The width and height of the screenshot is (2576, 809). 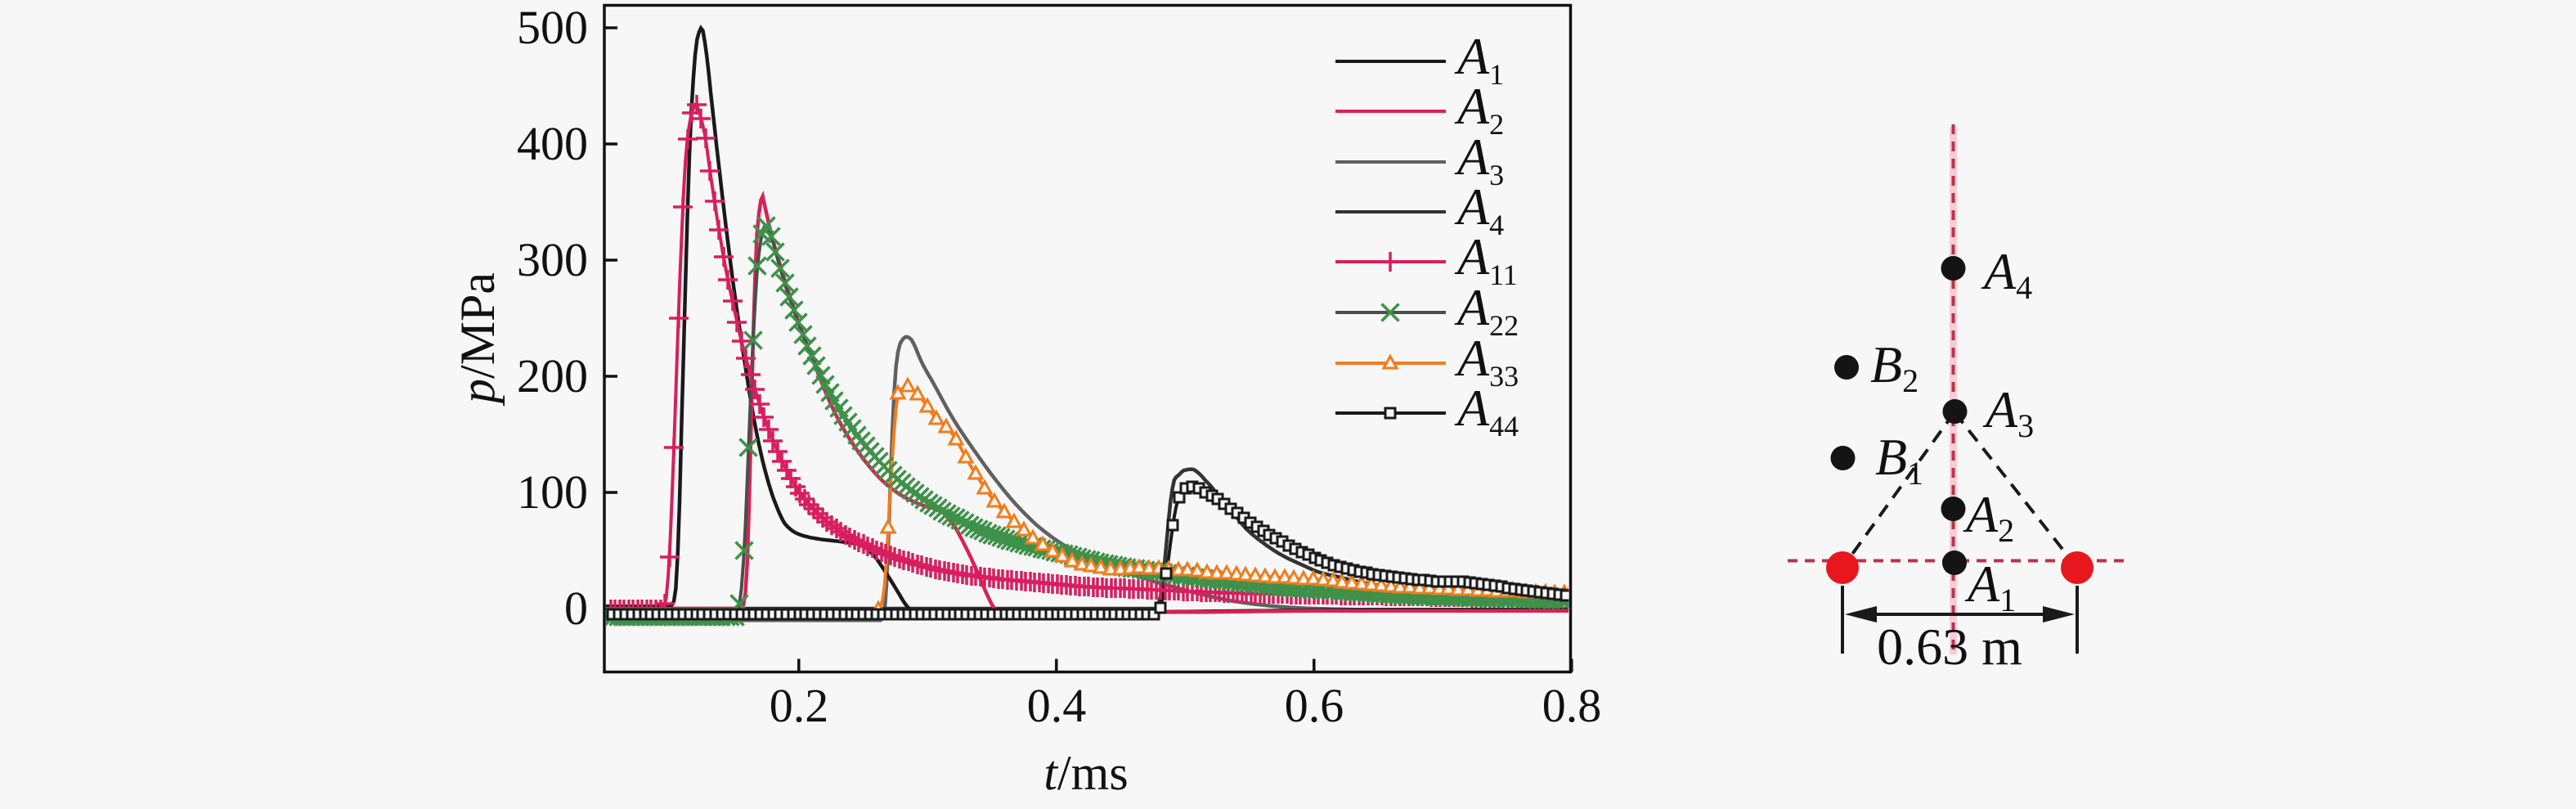 I want to click on svg-text: 0.2, so click(x=799, y=705).